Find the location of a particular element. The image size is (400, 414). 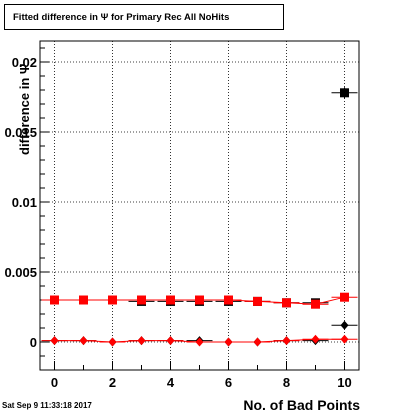

x-tick-label: 10 is located at coordinates (344, 382).